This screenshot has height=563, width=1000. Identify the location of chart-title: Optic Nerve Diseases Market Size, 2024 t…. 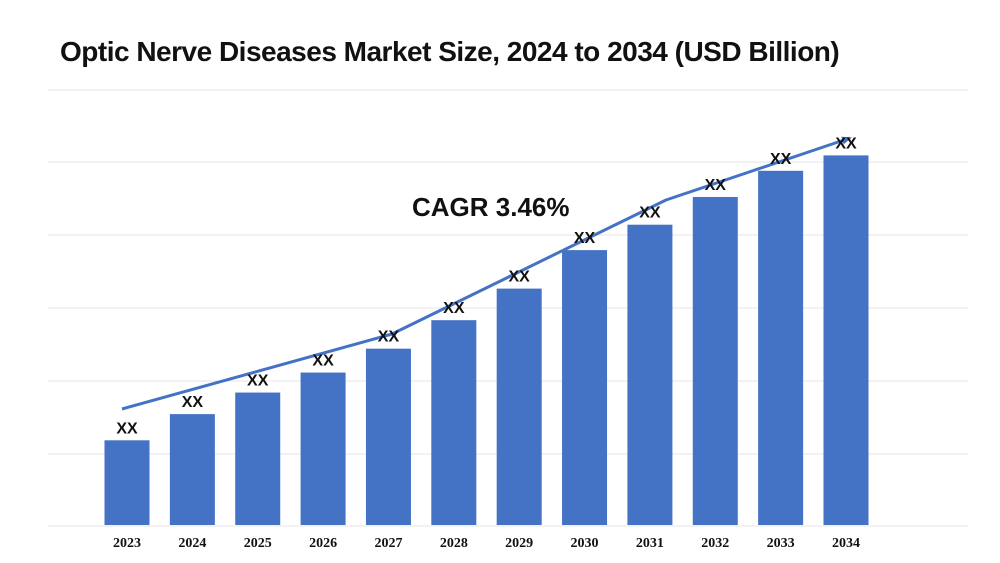
(450, 51).